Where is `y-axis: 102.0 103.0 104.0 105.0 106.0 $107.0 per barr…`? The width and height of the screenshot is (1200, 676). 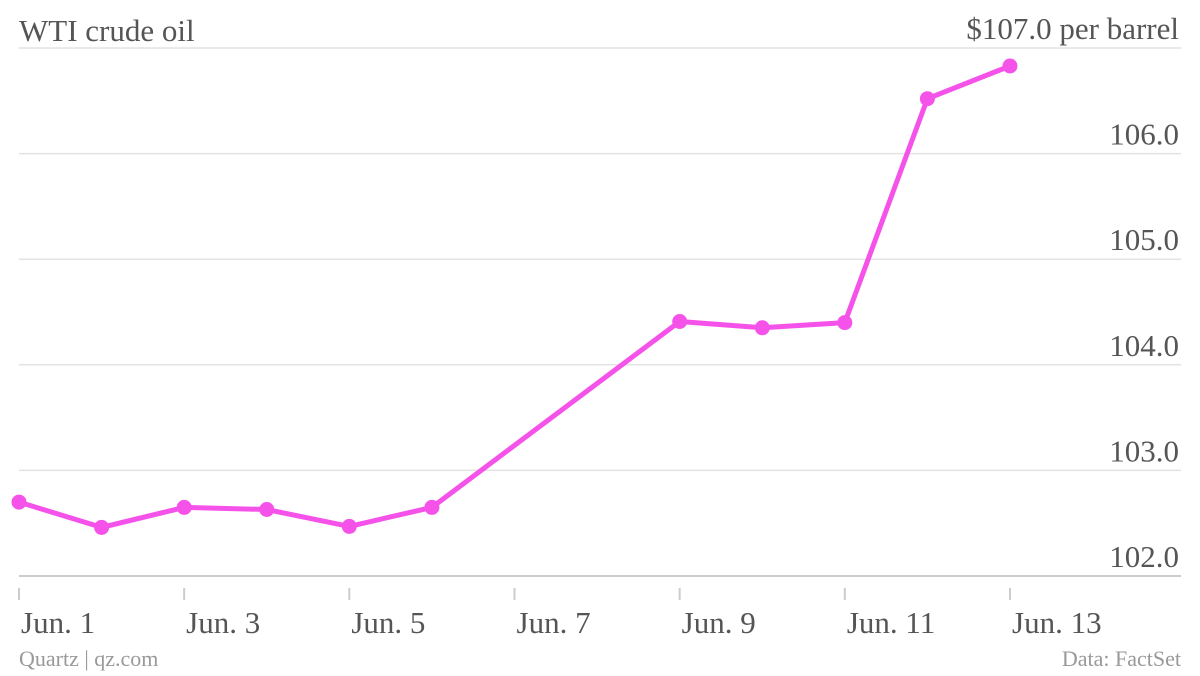 y-axis: 102.0 103.0 104.0 105.0 106.0 $107.0 per barr… is located at coordinates (1072, 292).